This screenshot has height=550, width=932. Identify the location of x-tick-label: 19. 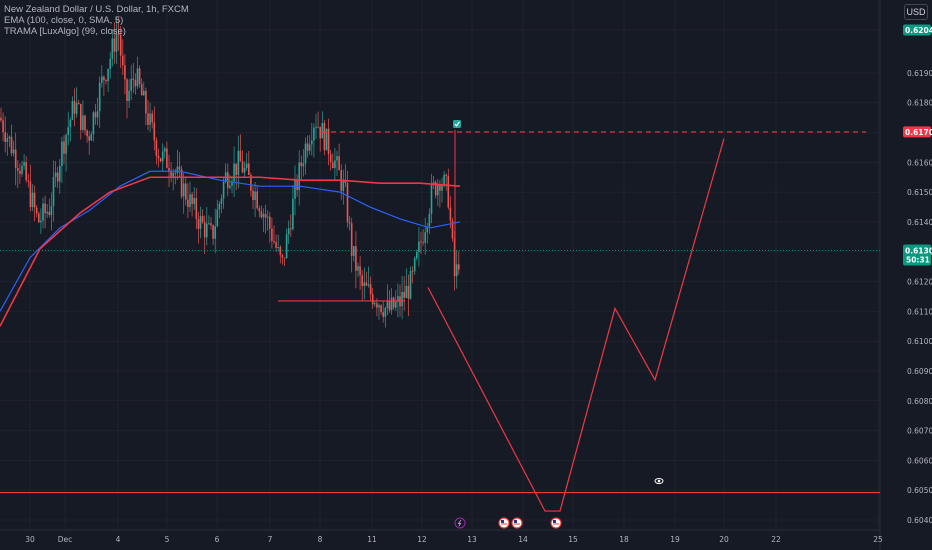
(675, 539).